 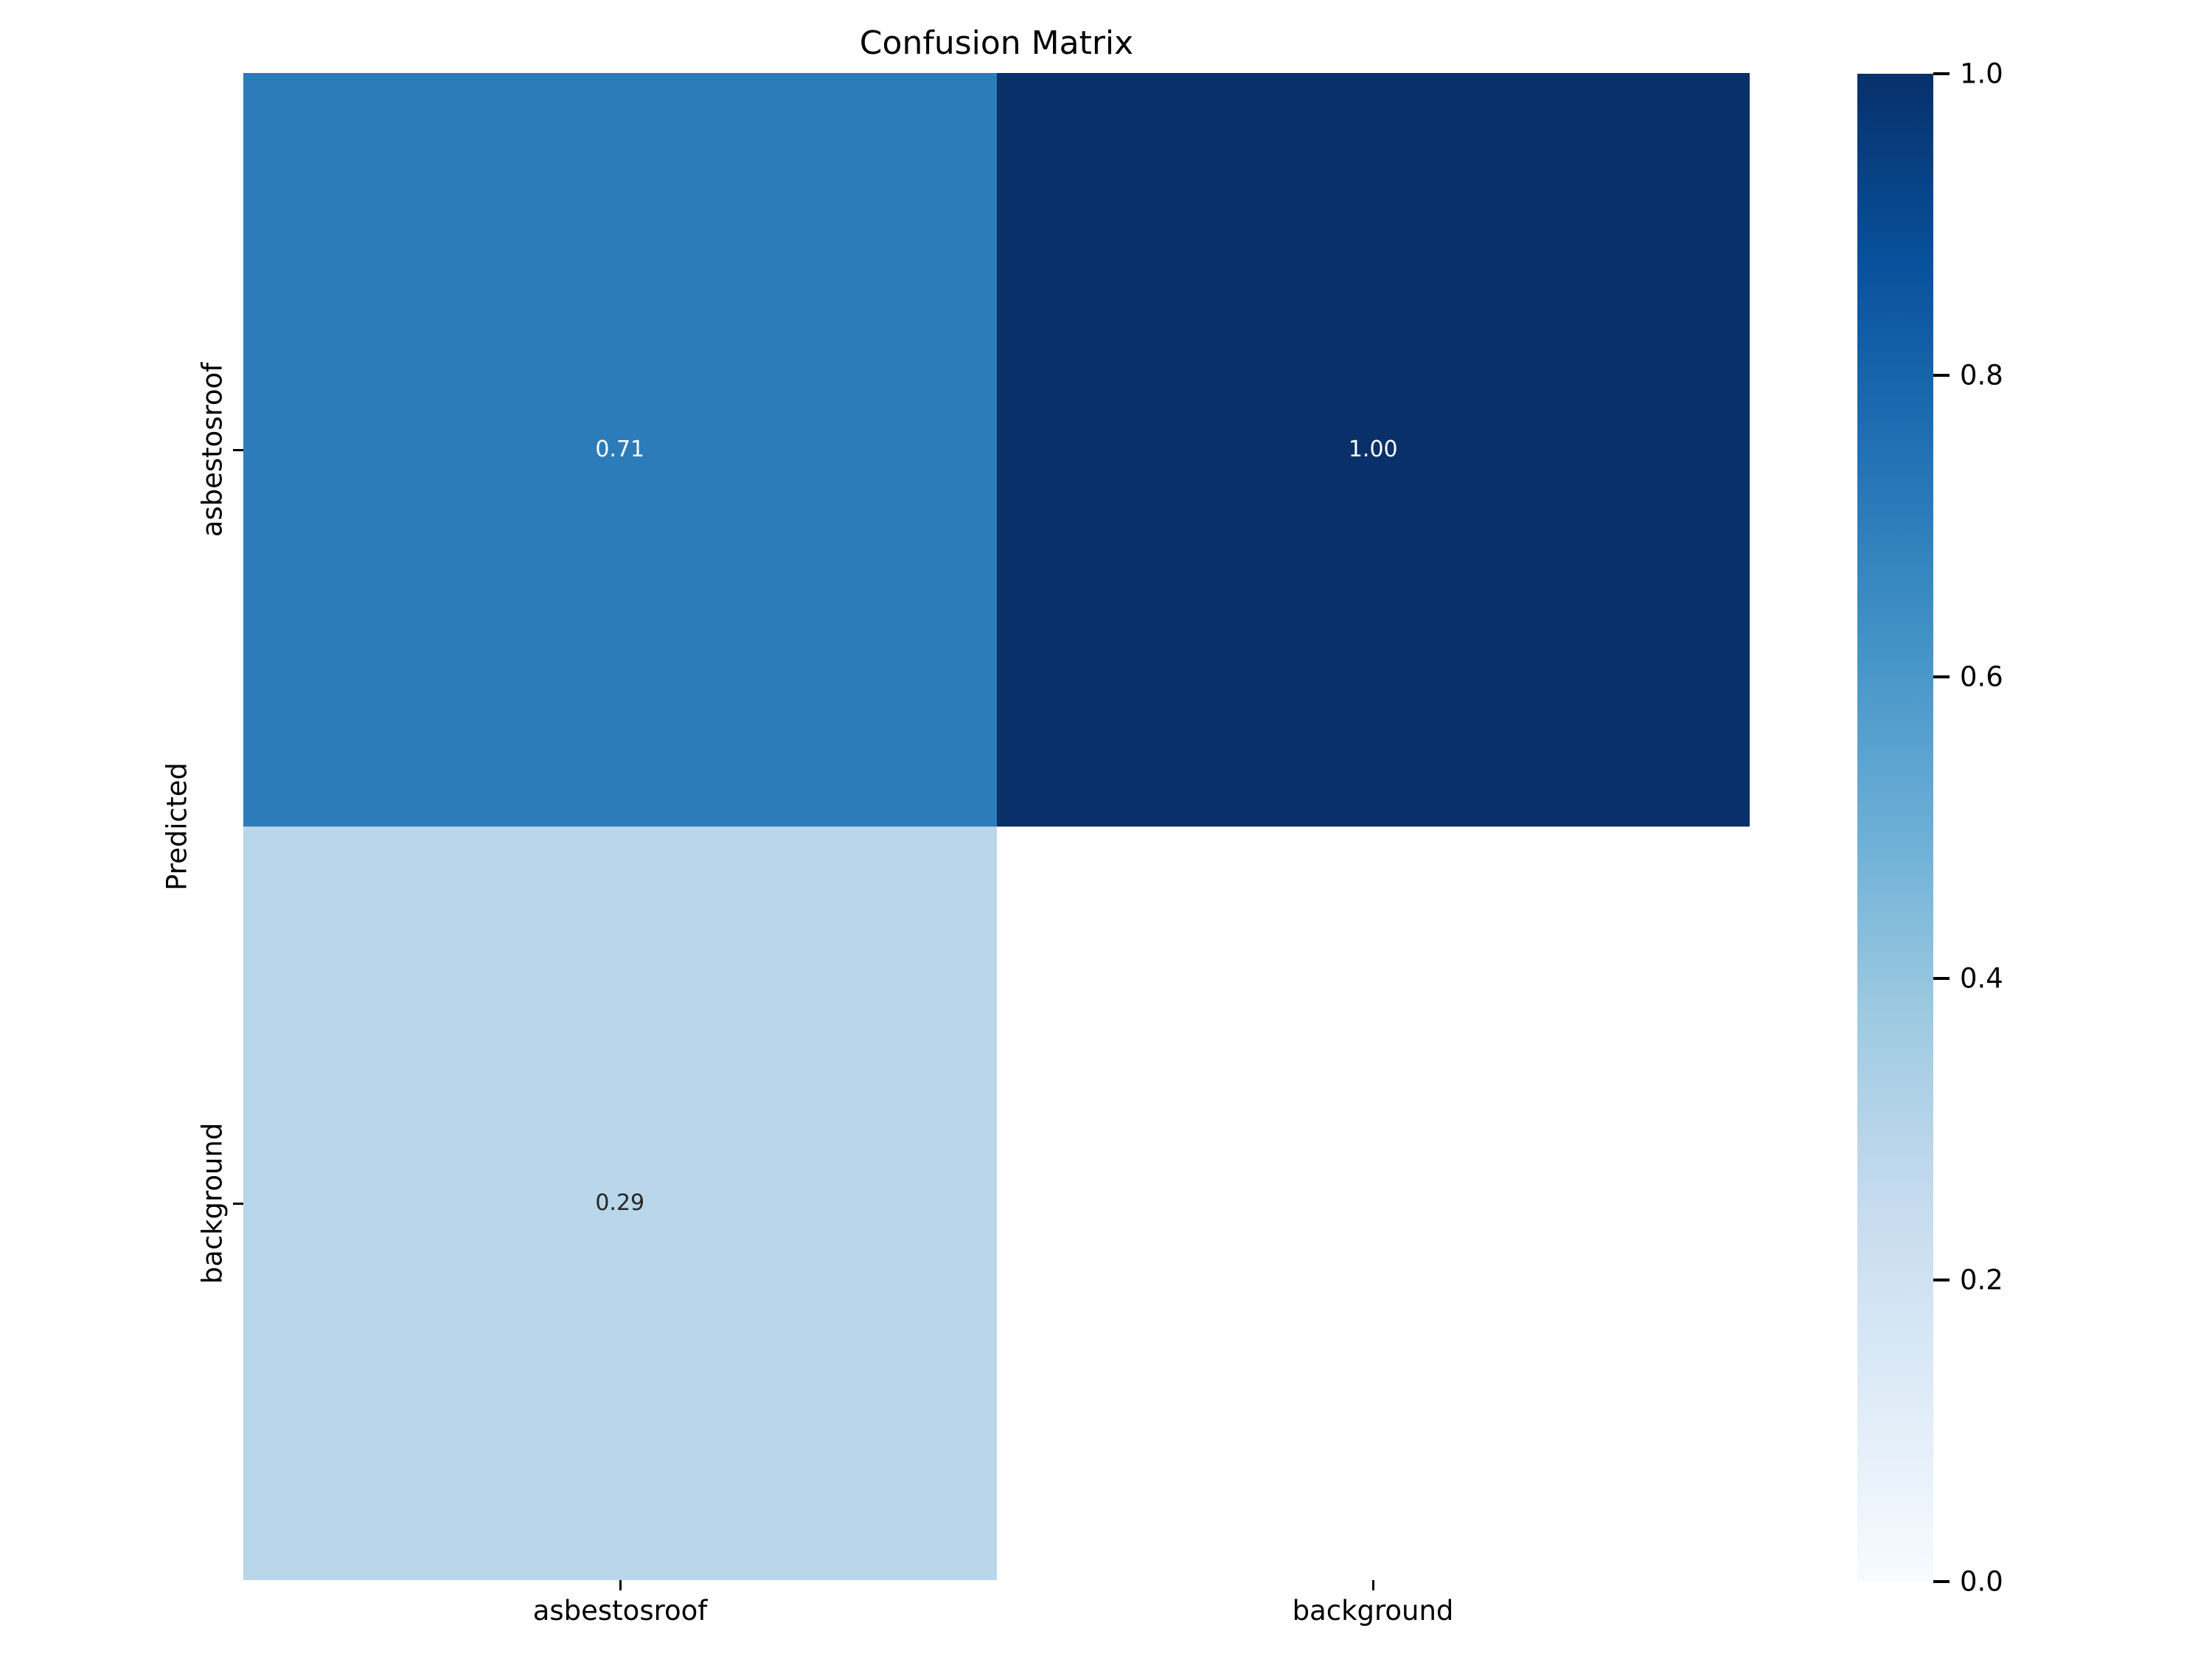 What do you see at coordinates (1981, 375) in the screenshot?
I see `colorbar-tick-label: 0.8` at bounding box center [1981, 375].